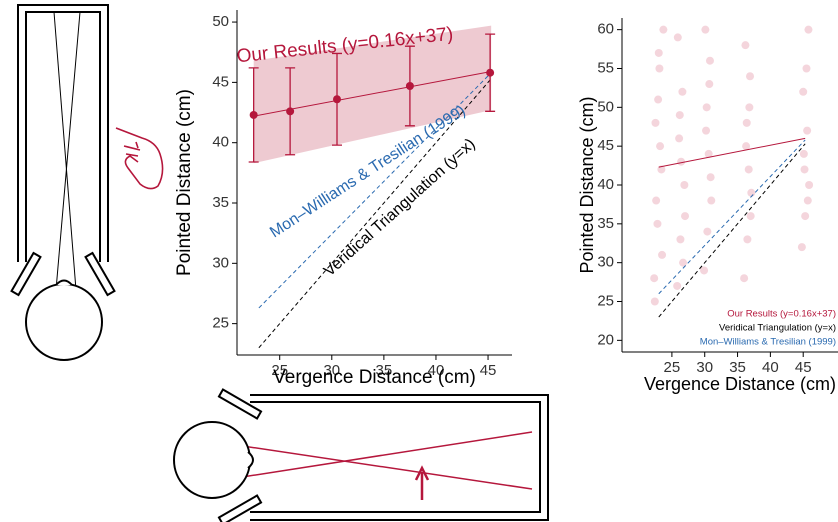 This screenshot has height=522, width=838. I want to click on confidence-band, so click(372, 94).